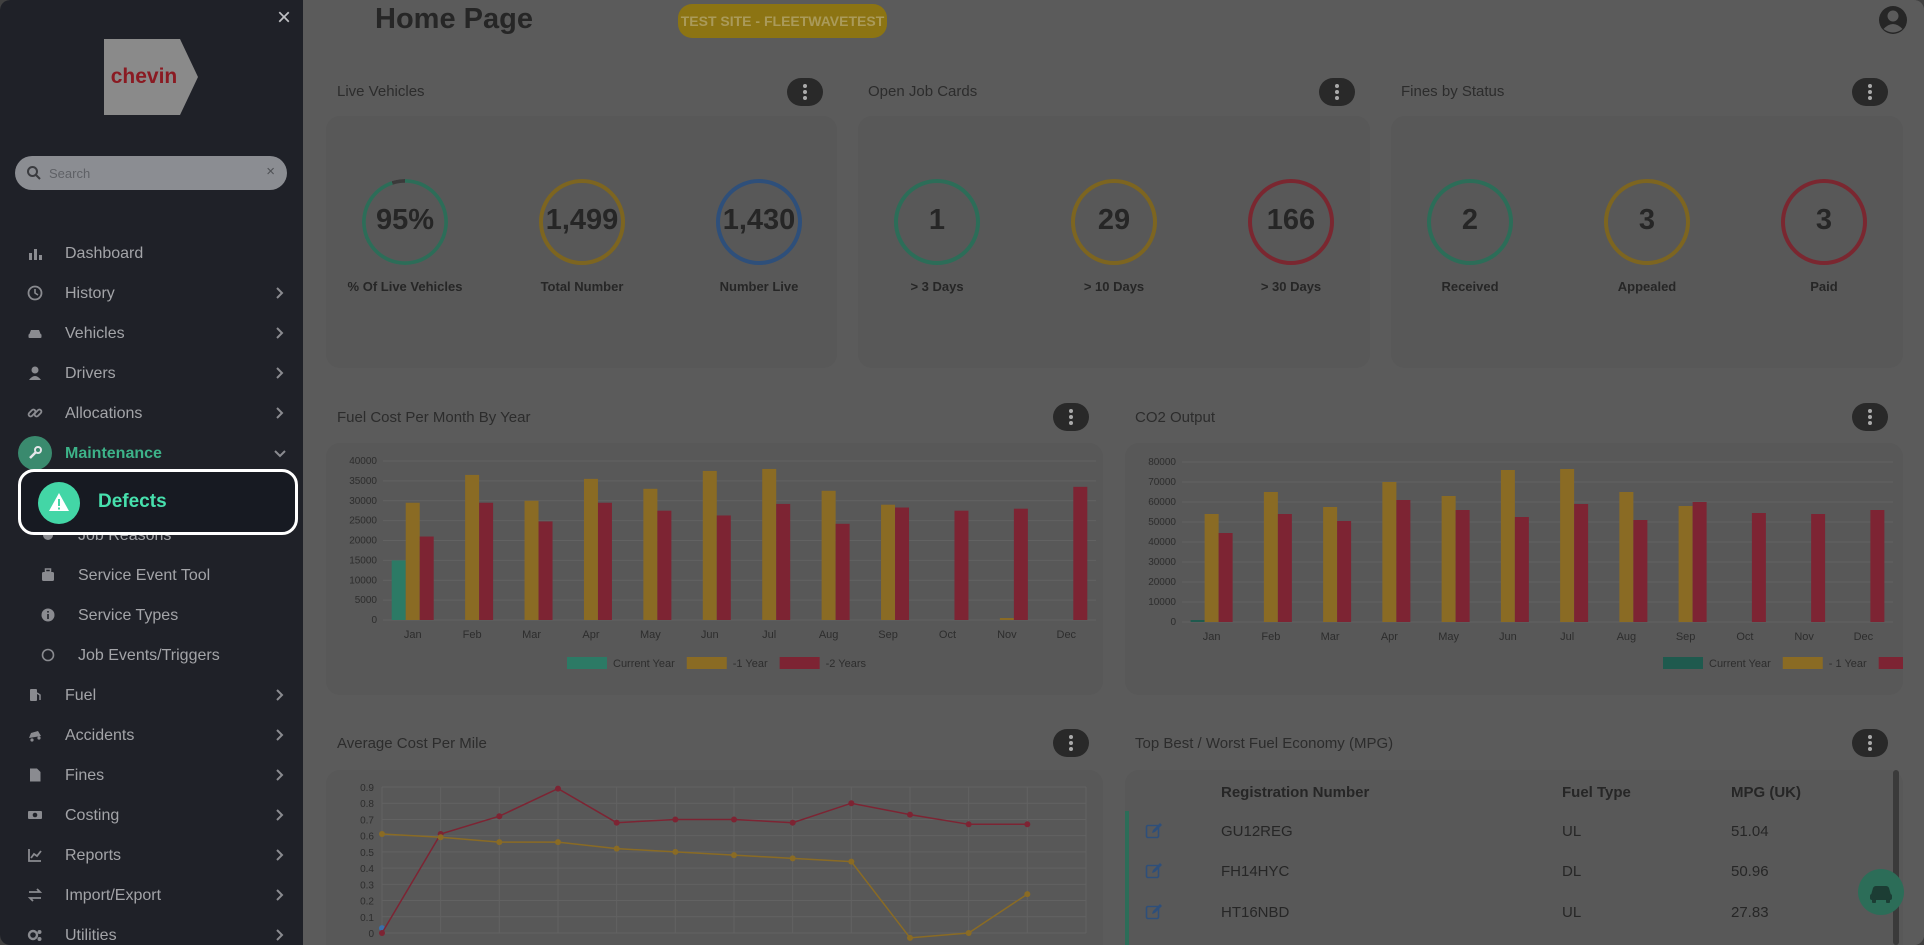  What do you see at coordinates (704, 886) in the screenshot?
I see `series-line` at bounding box center [704, 886].